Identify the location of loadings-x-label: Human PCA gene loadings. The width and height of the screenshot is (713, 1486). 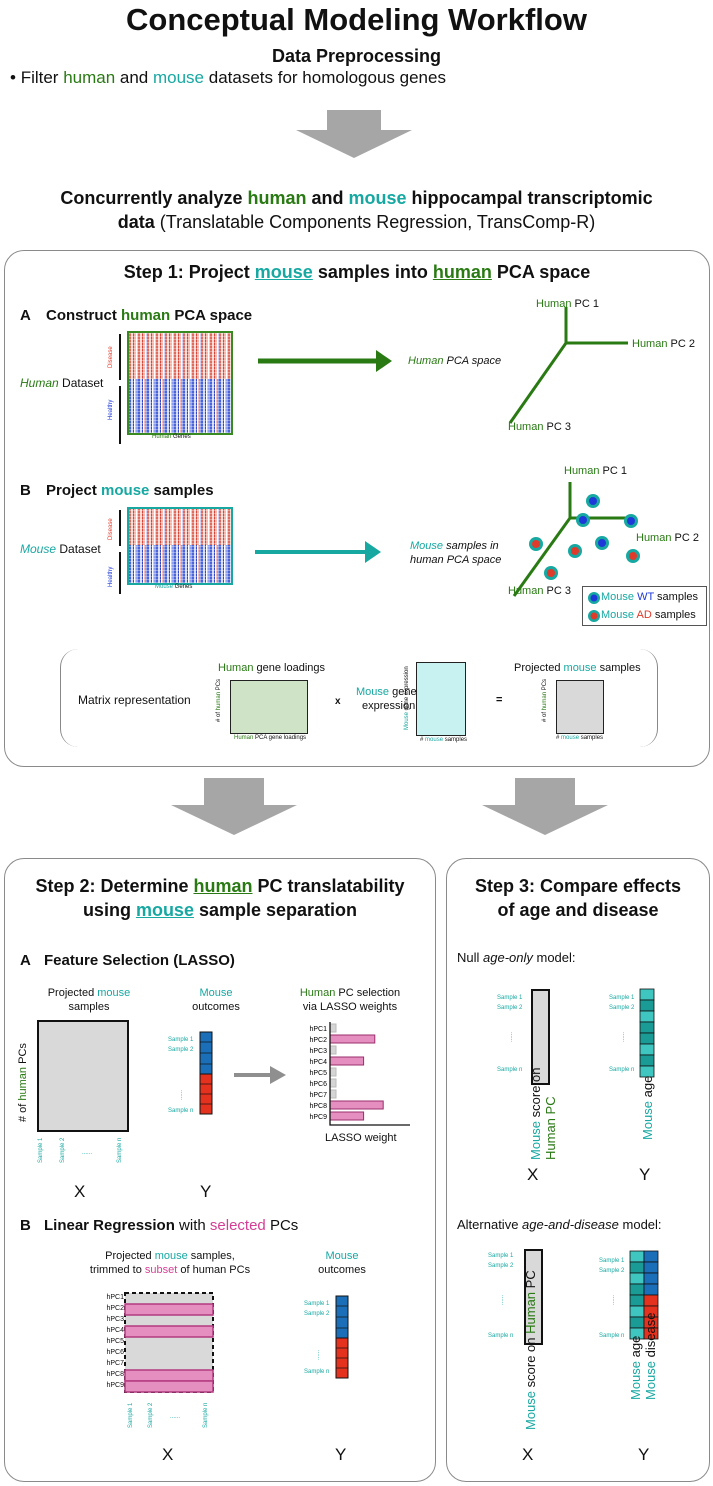
(270, 738).